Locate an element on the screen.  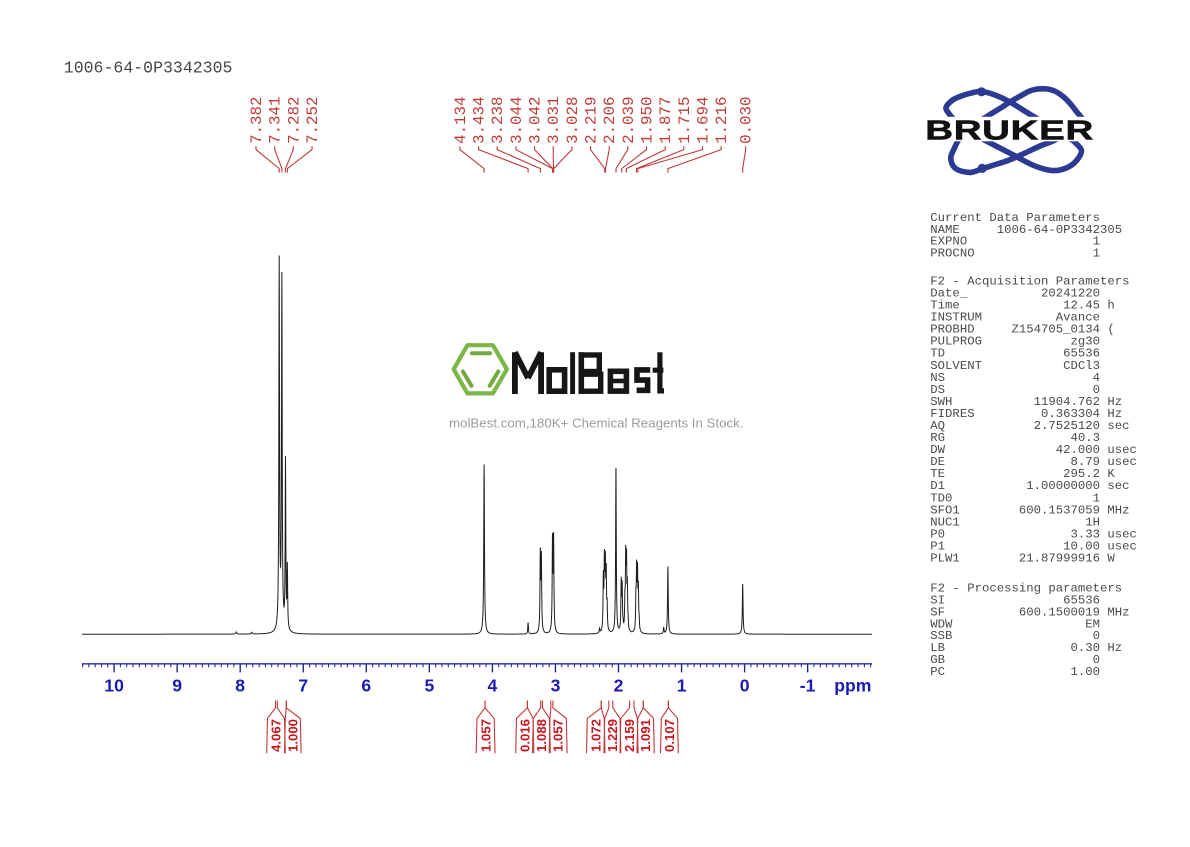
svg-text: DW 42.000 usec is located at coordinates (1033, 450).